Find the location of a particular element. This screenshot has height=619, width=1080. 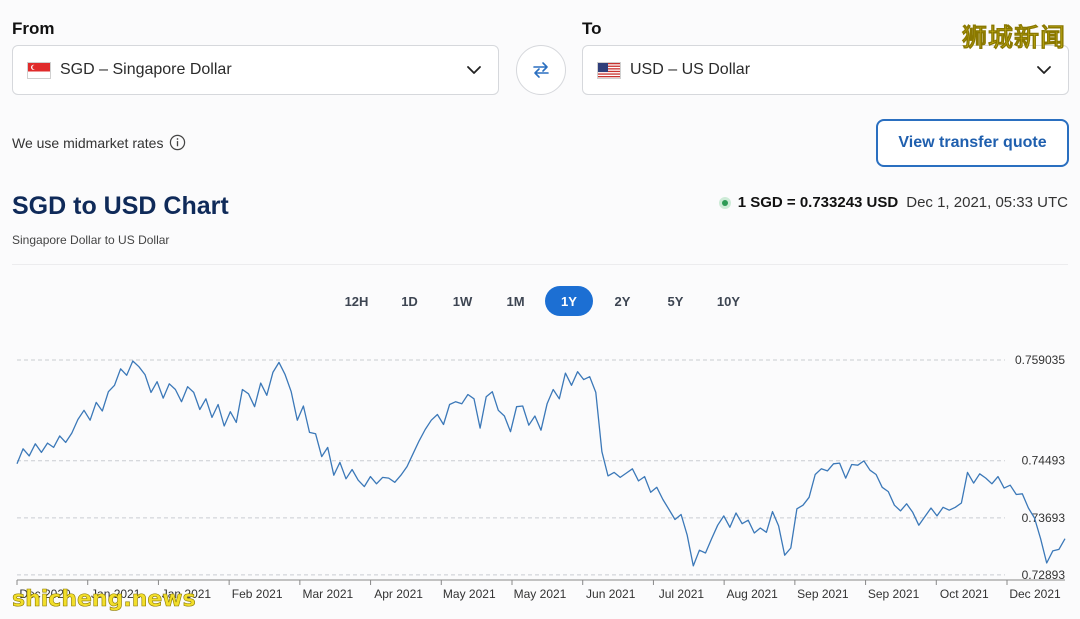

range-tab-1y: 1Y is located at coordinates (569, 301).